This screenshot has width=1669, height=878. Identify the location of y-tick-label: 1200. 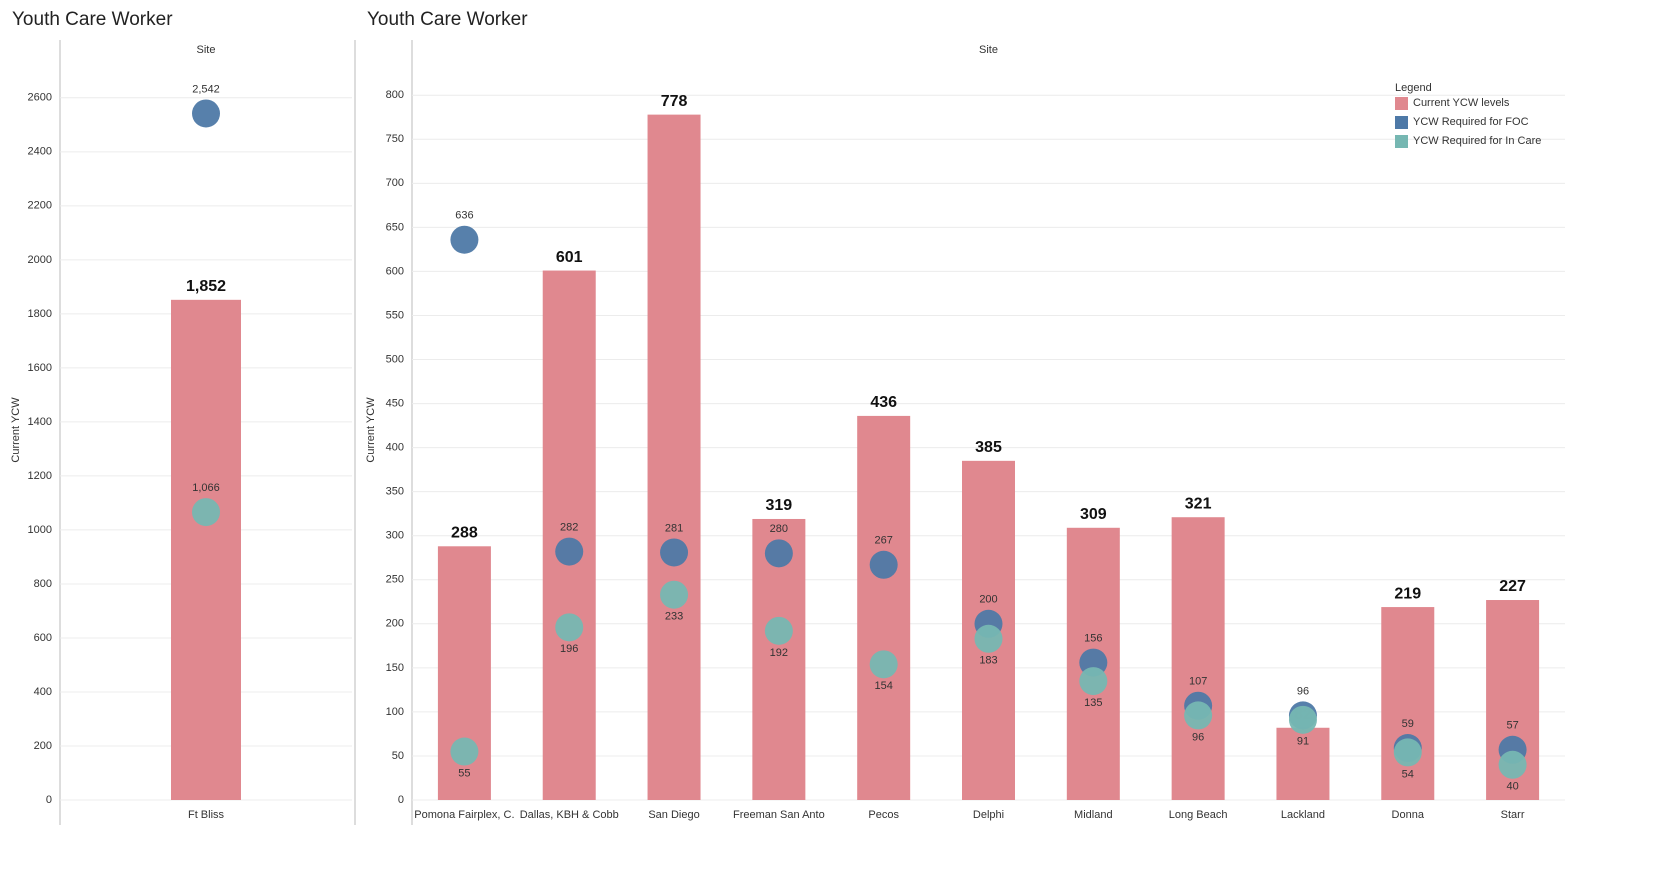
(40, 476).